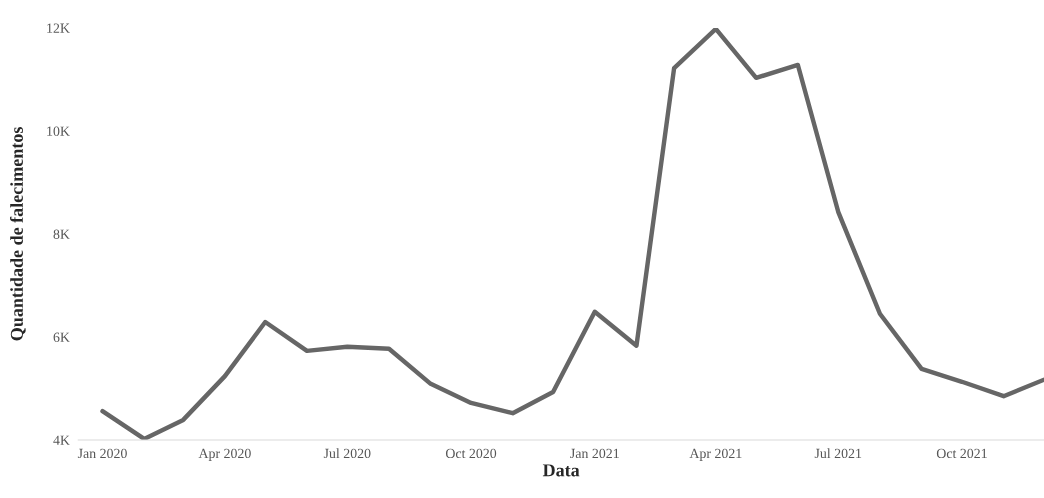 The image size is (1044, 498). What do you see at coordinates (61, 337) in the screenshot?
I see `y-tick-label: 6K` at bounding box center [61, 337].